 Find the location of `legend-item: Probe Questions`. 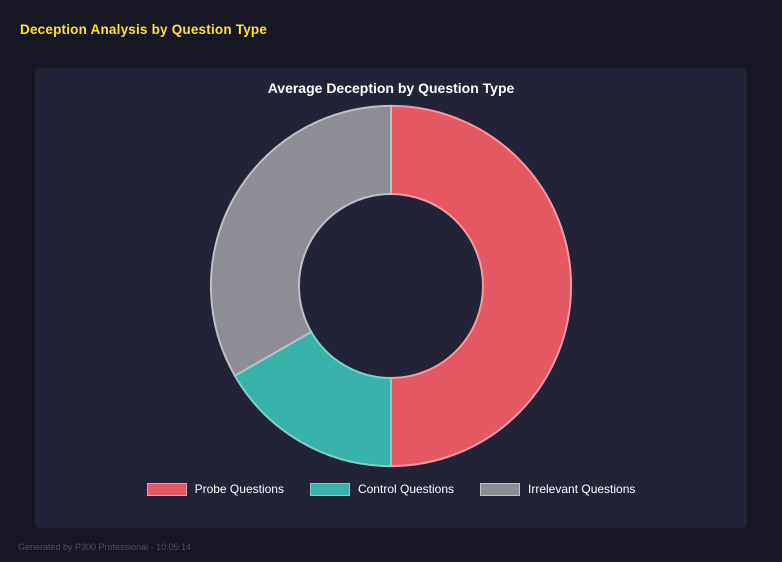

legend-item: Probe Questions is located at coordinates (215, 489).